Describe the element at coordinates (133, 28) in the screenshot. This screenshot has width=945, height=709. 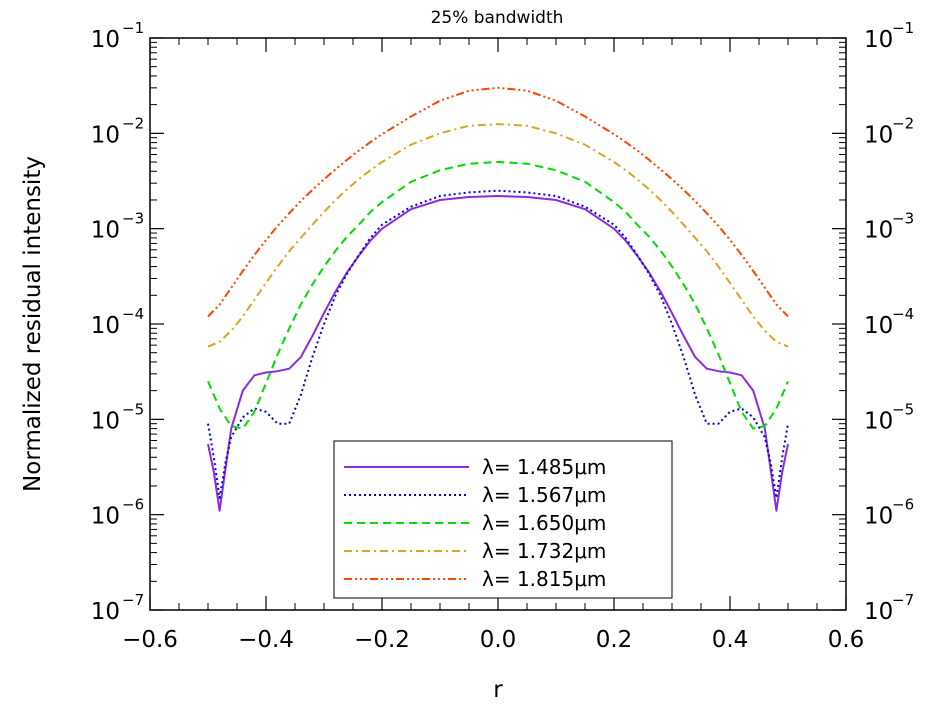
I see `y-tick-exponent-left: −1` at that location.